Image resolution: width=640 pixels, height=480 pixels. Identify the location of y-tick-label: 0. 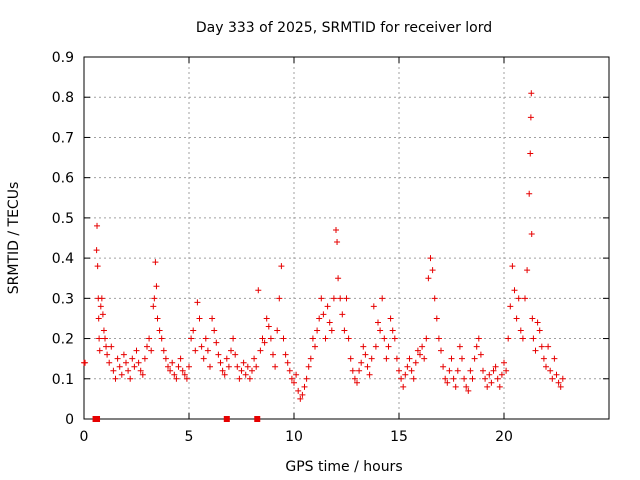
(69, 420).